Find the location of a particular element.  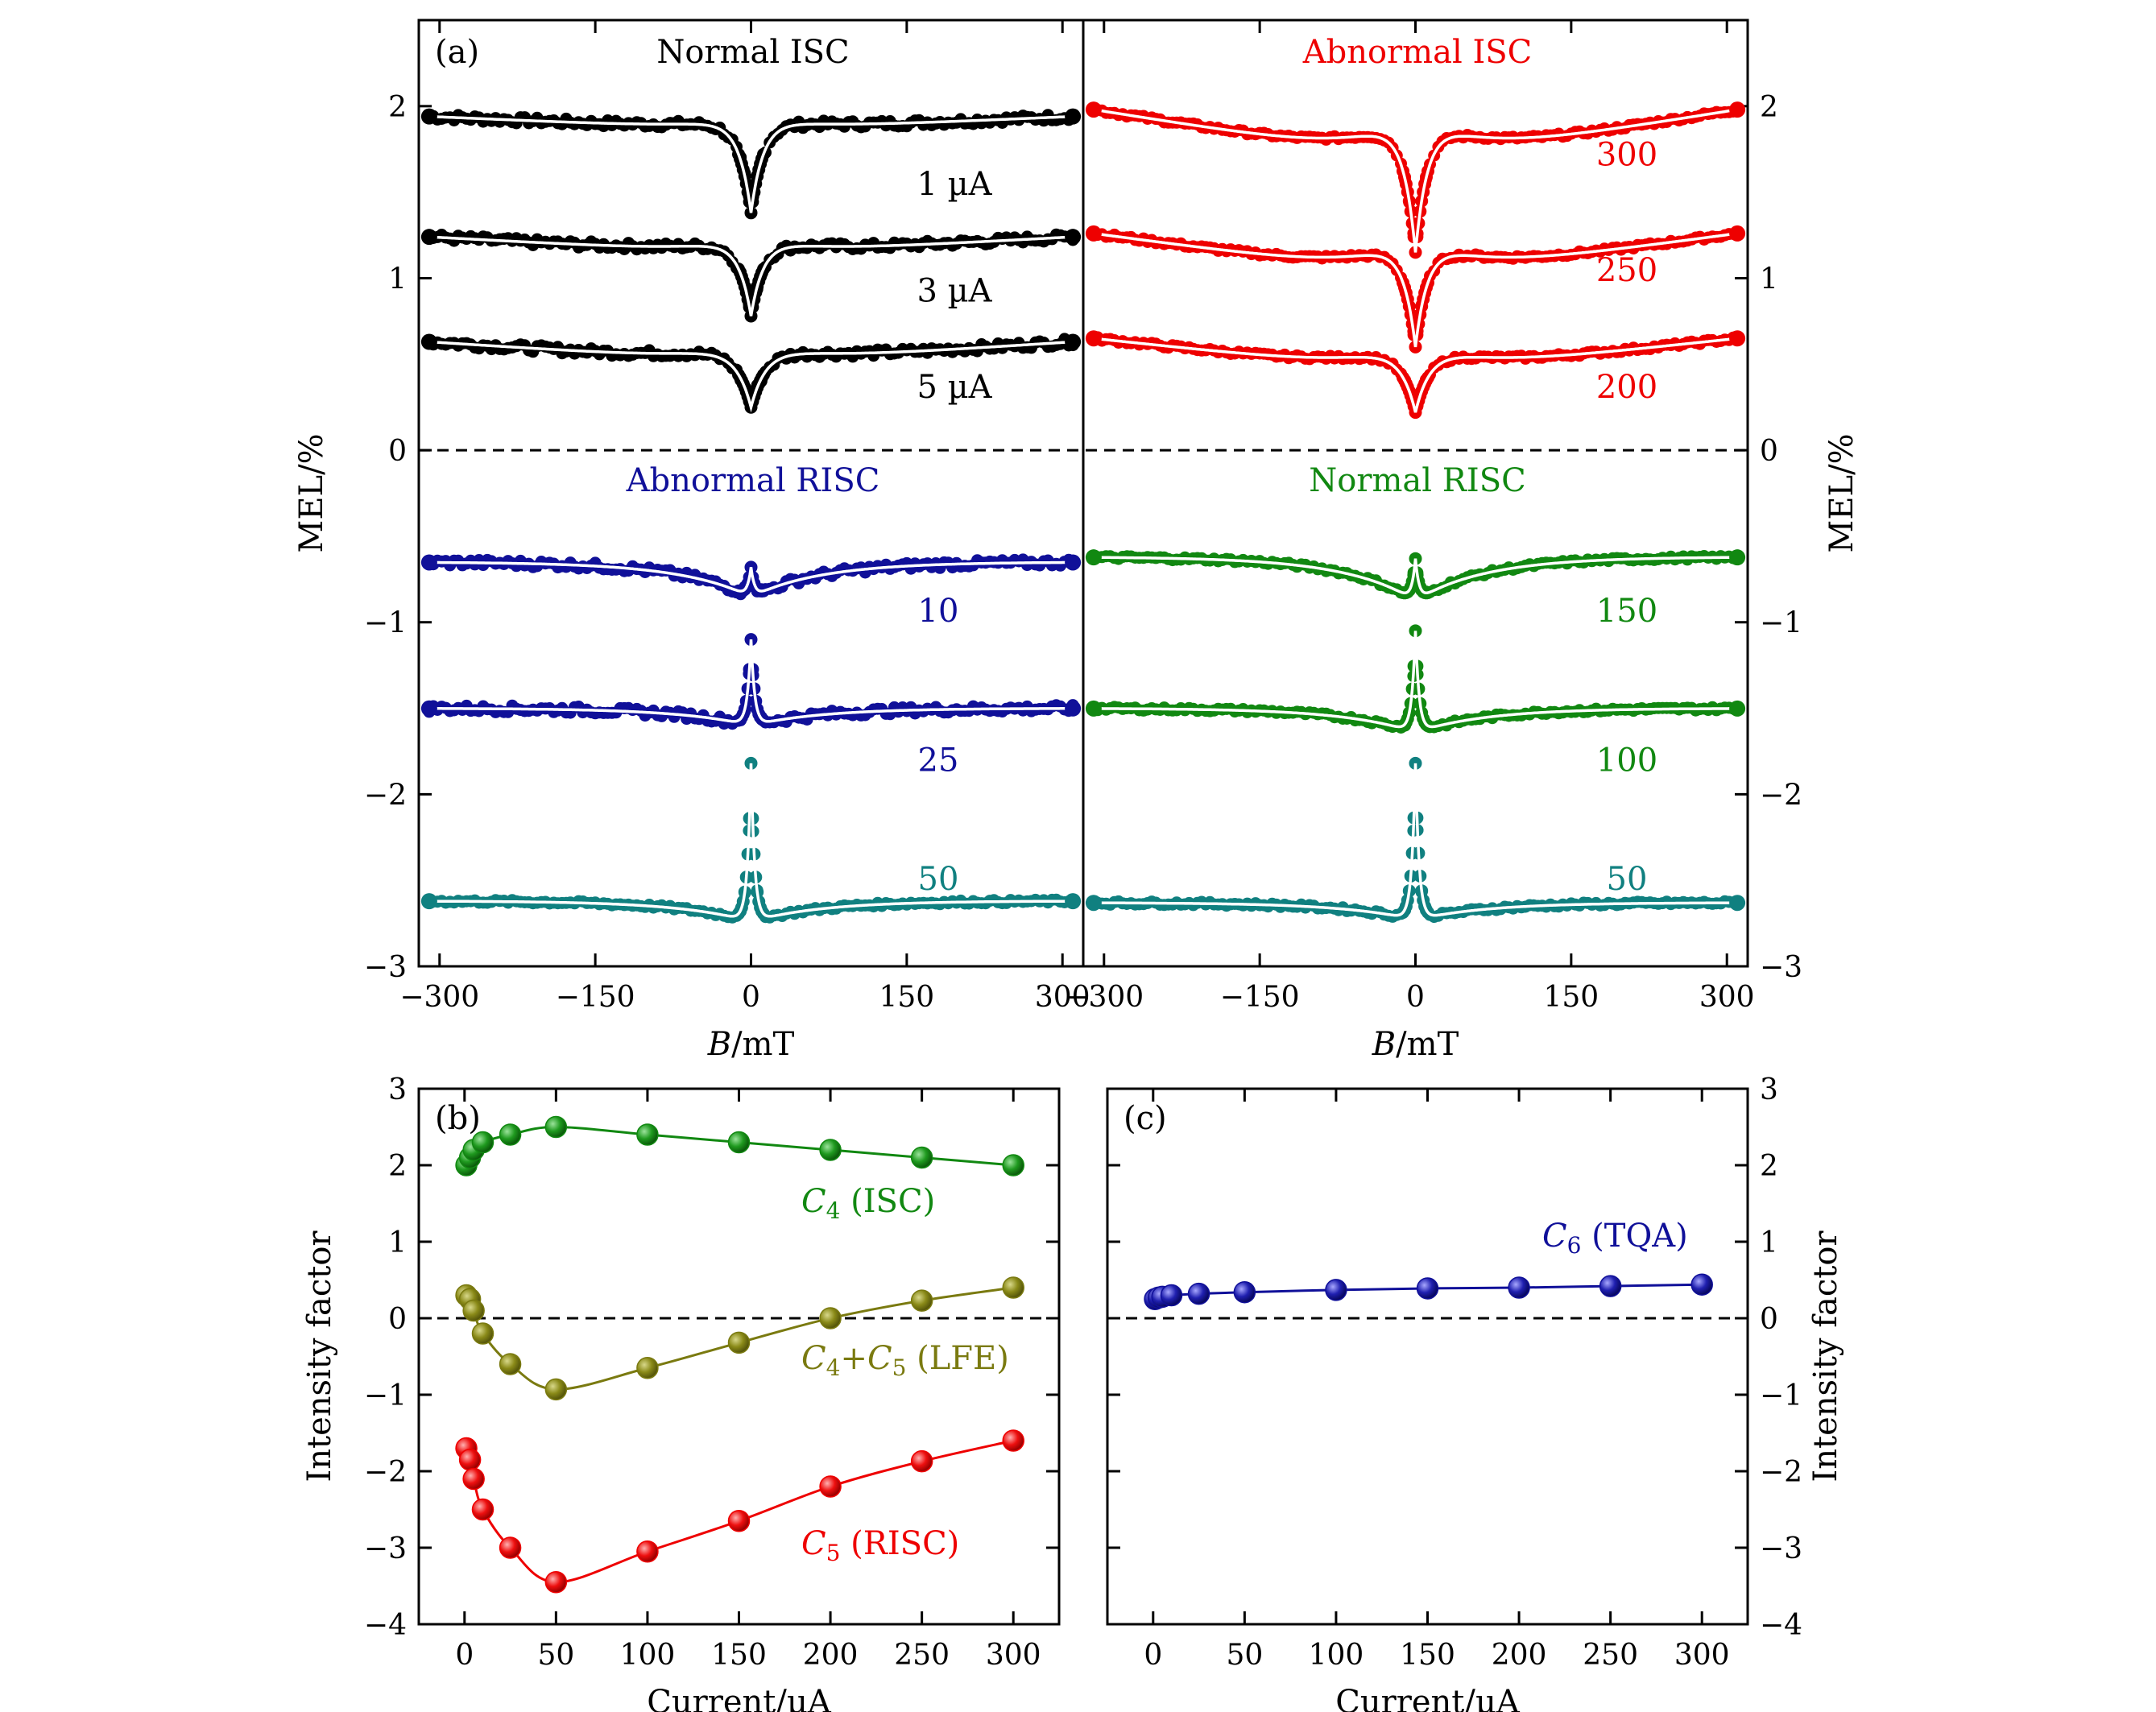

panel-c-xtick-label: 0 is located at coordinates (1153, 1656).